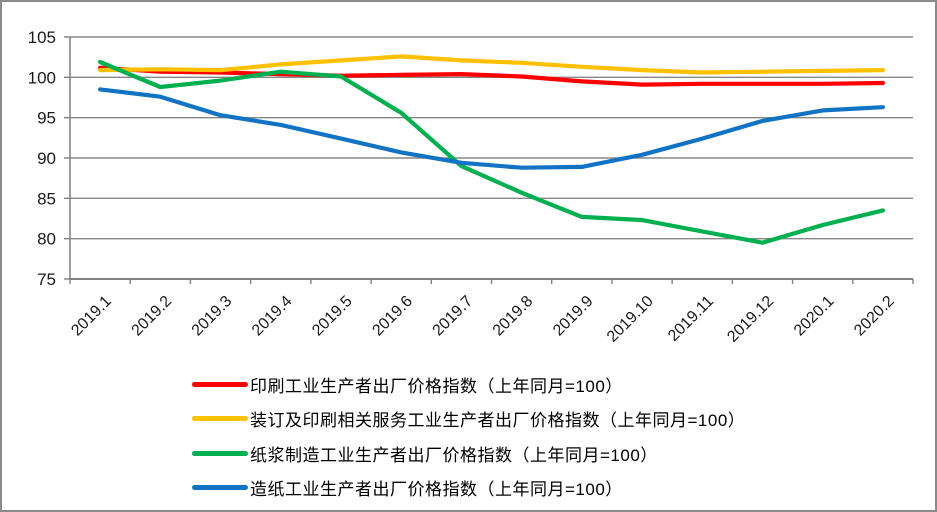 The height and width of the screenshot is (512, 937). What do you see at coordinates (272, 316) in the screenshot?
I see `x-axis-label: 2019.4` at bounding box center [272, 316].